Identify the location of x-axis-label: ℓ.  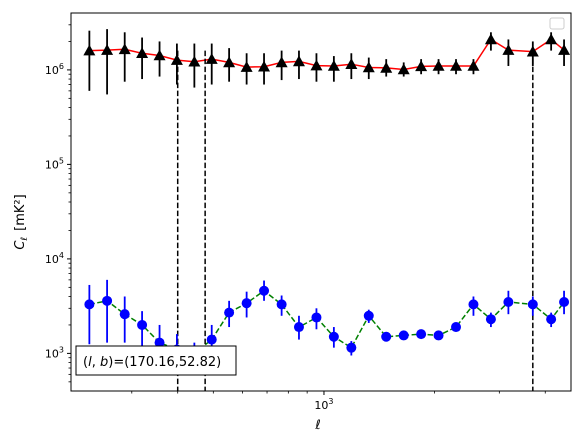
(317, 425).